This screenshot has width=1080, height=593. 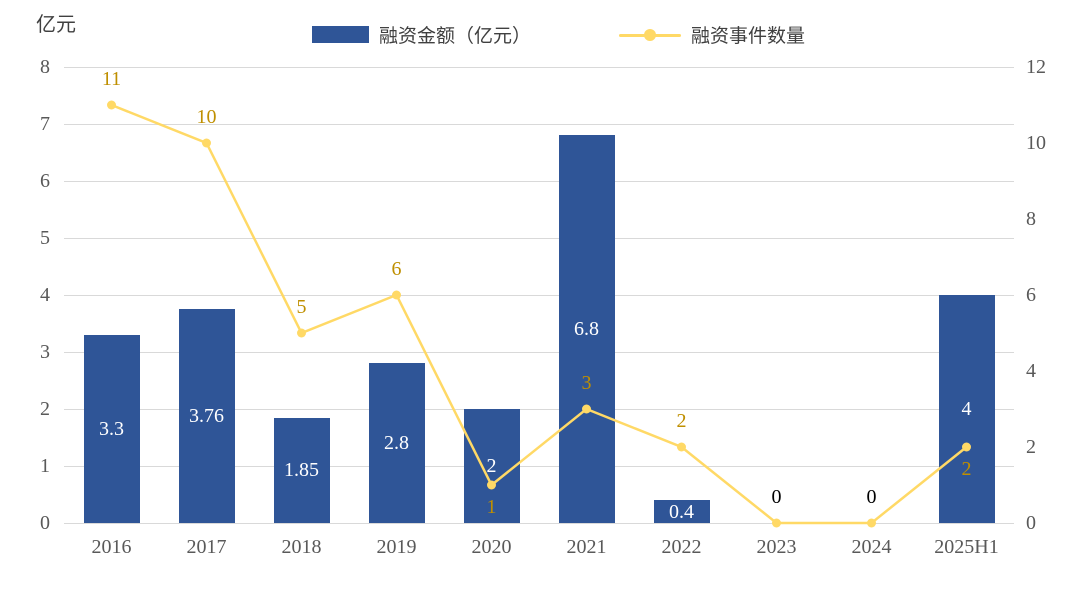 I want to click on bar-series-swatch-icon, so click(x=340, y=34).